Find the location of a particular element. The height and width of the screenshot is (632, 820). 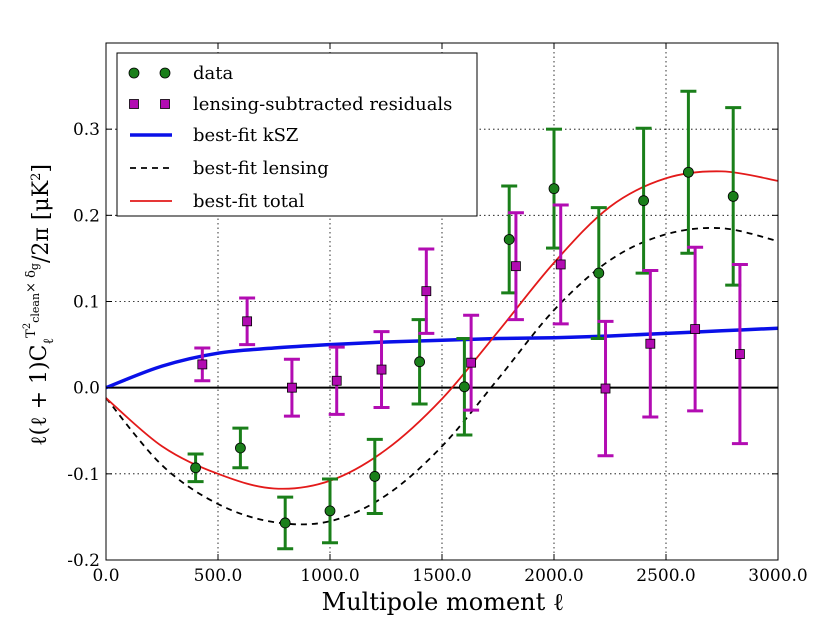

legend-lensing-subtracted-residuals-label: lensing-subtracted residuals is located at coordinates (322, 104).